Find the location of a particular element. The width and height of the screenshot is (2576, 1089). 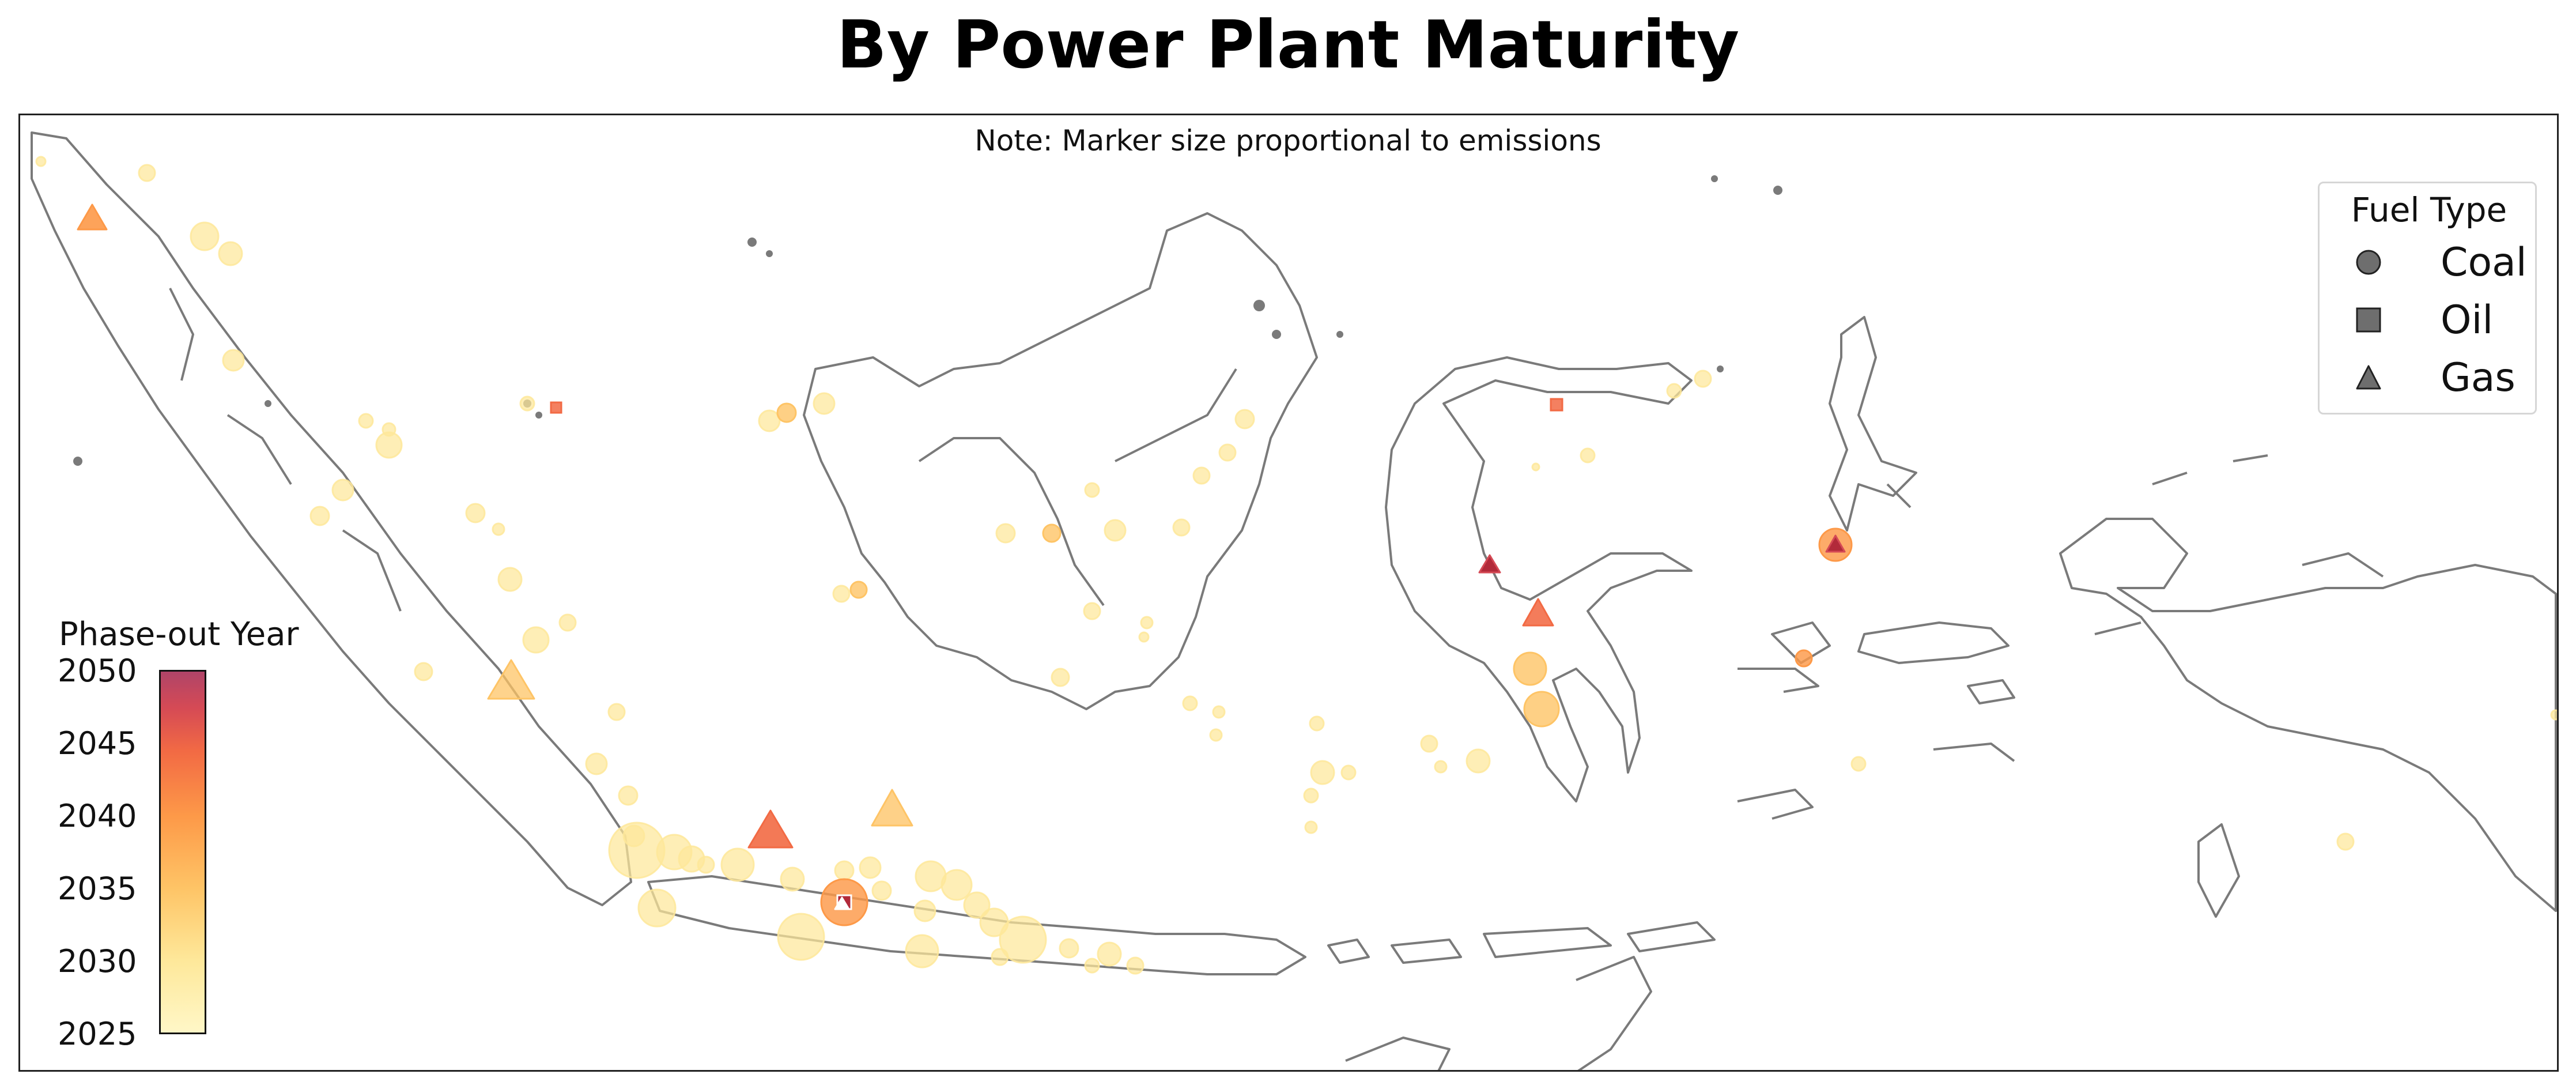

island-borneo is located at coordinates (1060, 461).